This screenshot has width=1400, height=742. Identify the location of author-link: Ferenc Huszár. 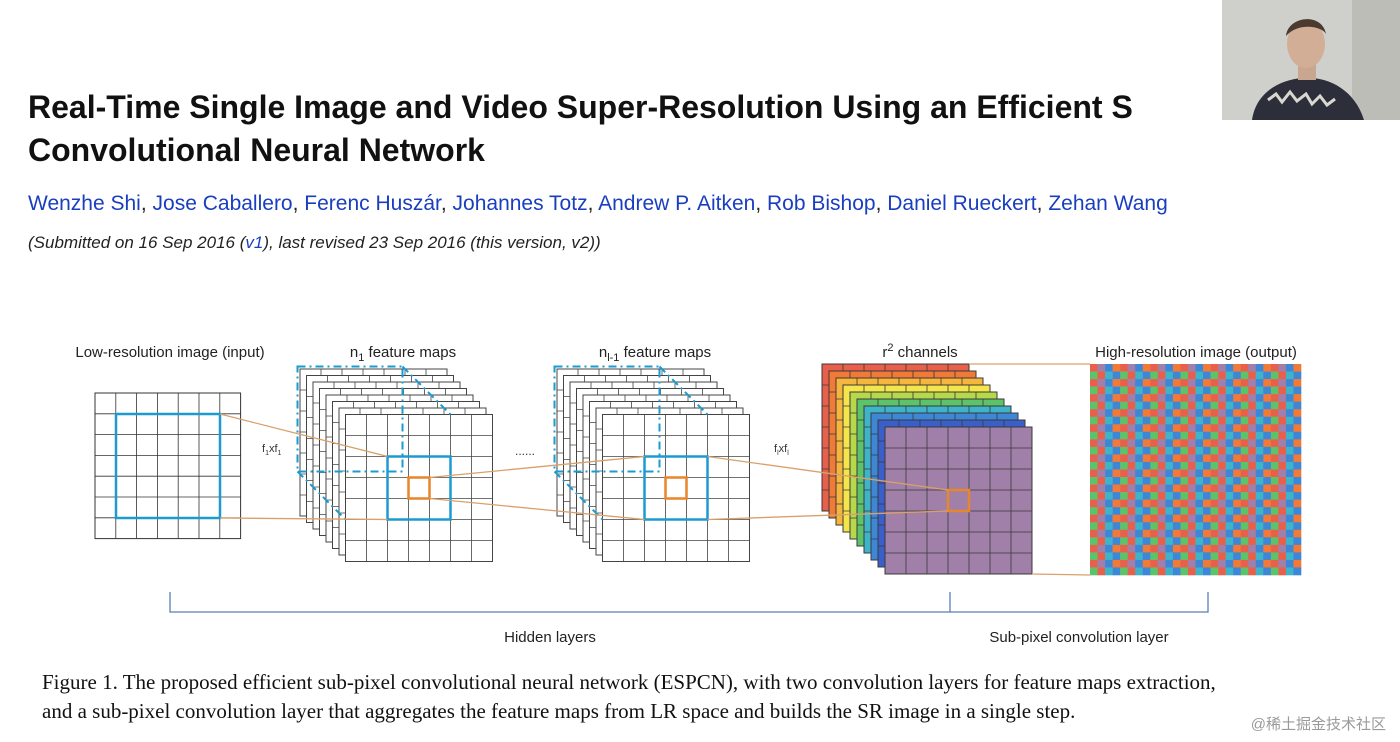
(372, 203).